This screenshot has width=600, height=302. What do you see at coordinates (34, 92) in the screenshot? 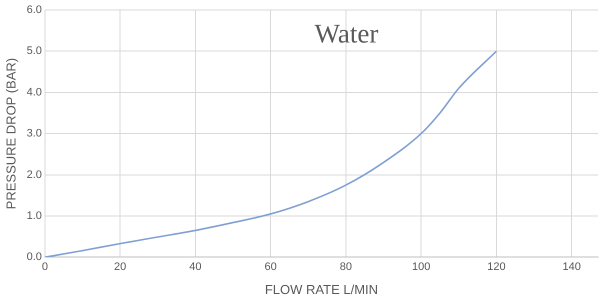
I see `y-tick-label: 4.0` at bounding box center [34, 92].